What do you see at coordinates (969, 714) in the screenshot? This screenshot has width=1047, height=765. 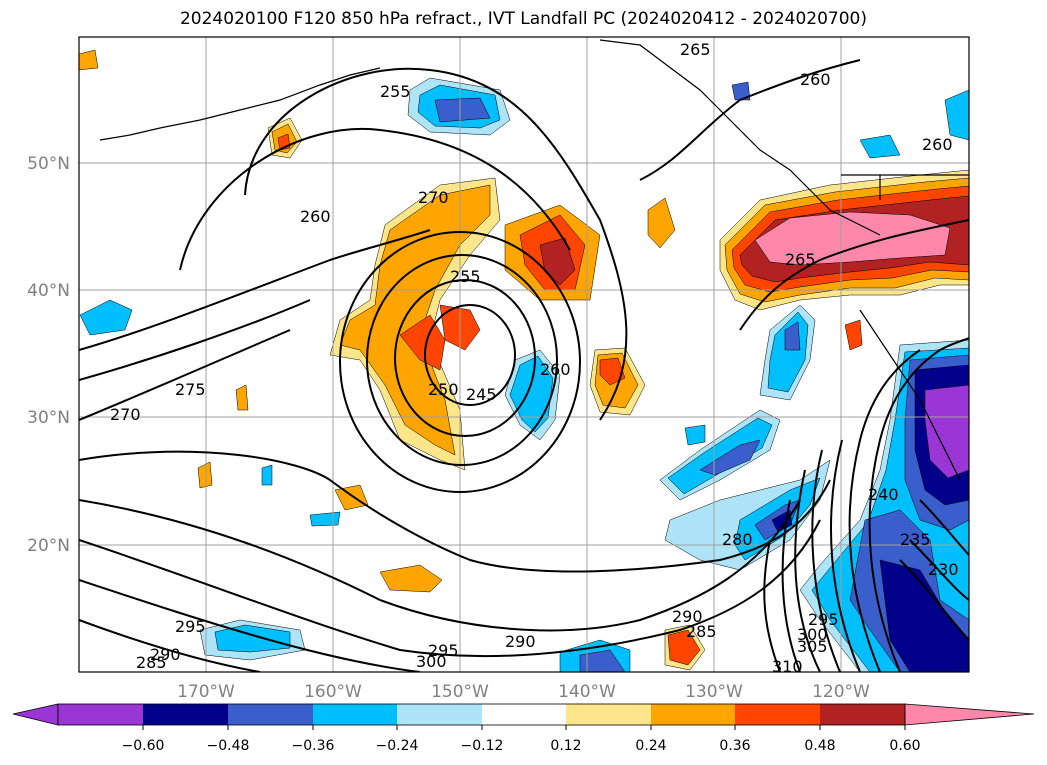 I see `colorbar-extend-right` at bounding box center [969, 714].